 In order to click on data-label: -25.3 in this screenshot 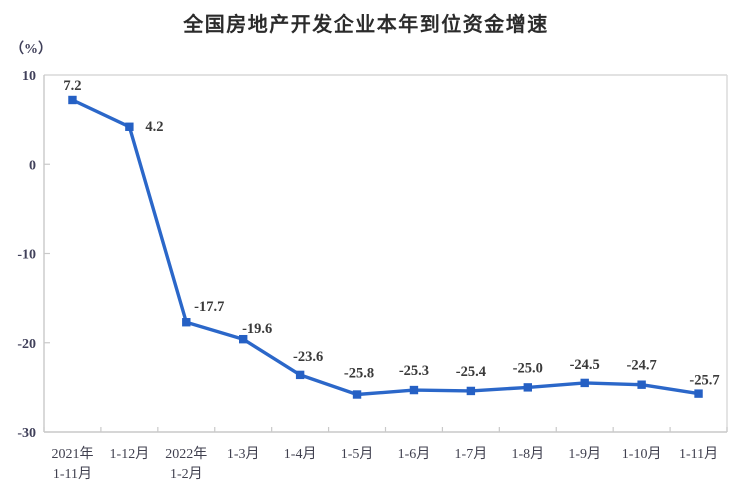, I will do `click(414, 371)`.